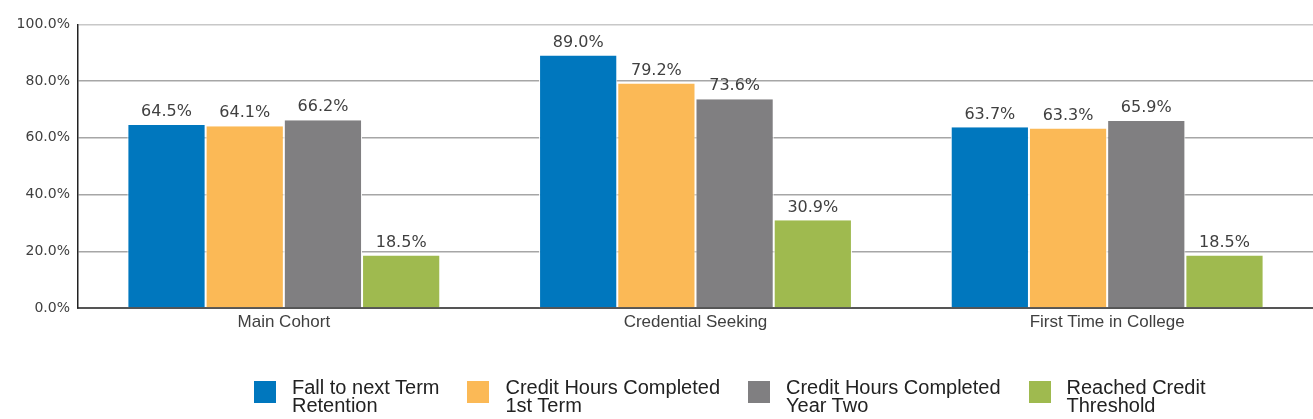  Describe the element at coordinates (735, 85) in the screenshot. I see `data-label: 73.6%` at that location.